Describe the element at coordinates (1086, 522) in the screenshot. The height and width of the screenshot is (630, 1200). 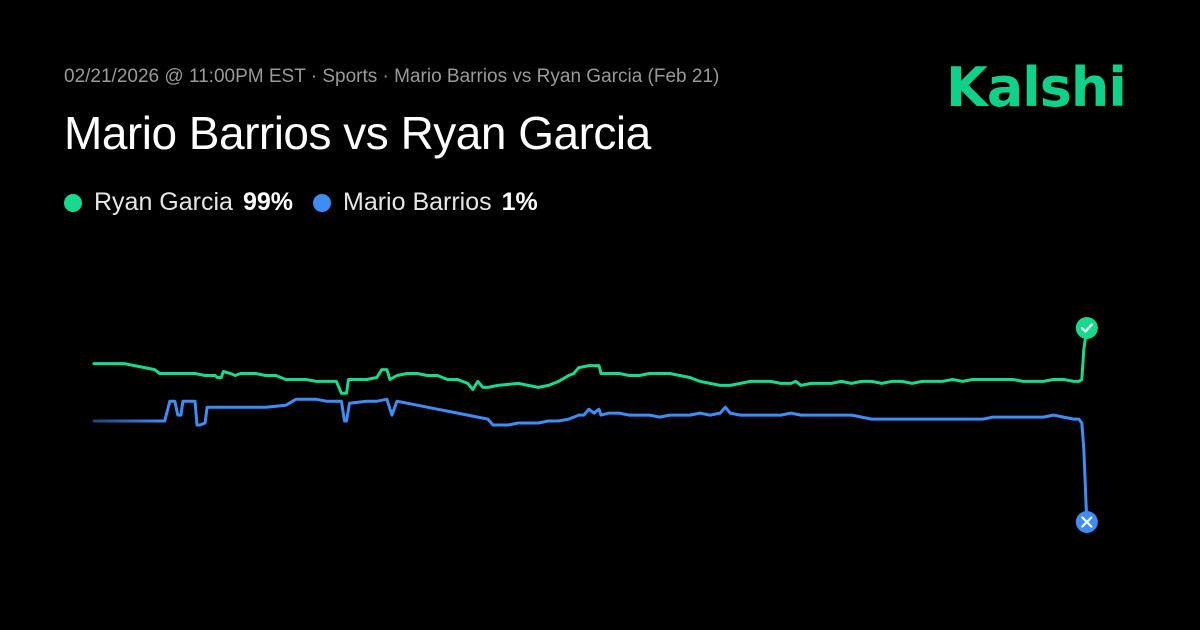
I see `close-icon` at that location.